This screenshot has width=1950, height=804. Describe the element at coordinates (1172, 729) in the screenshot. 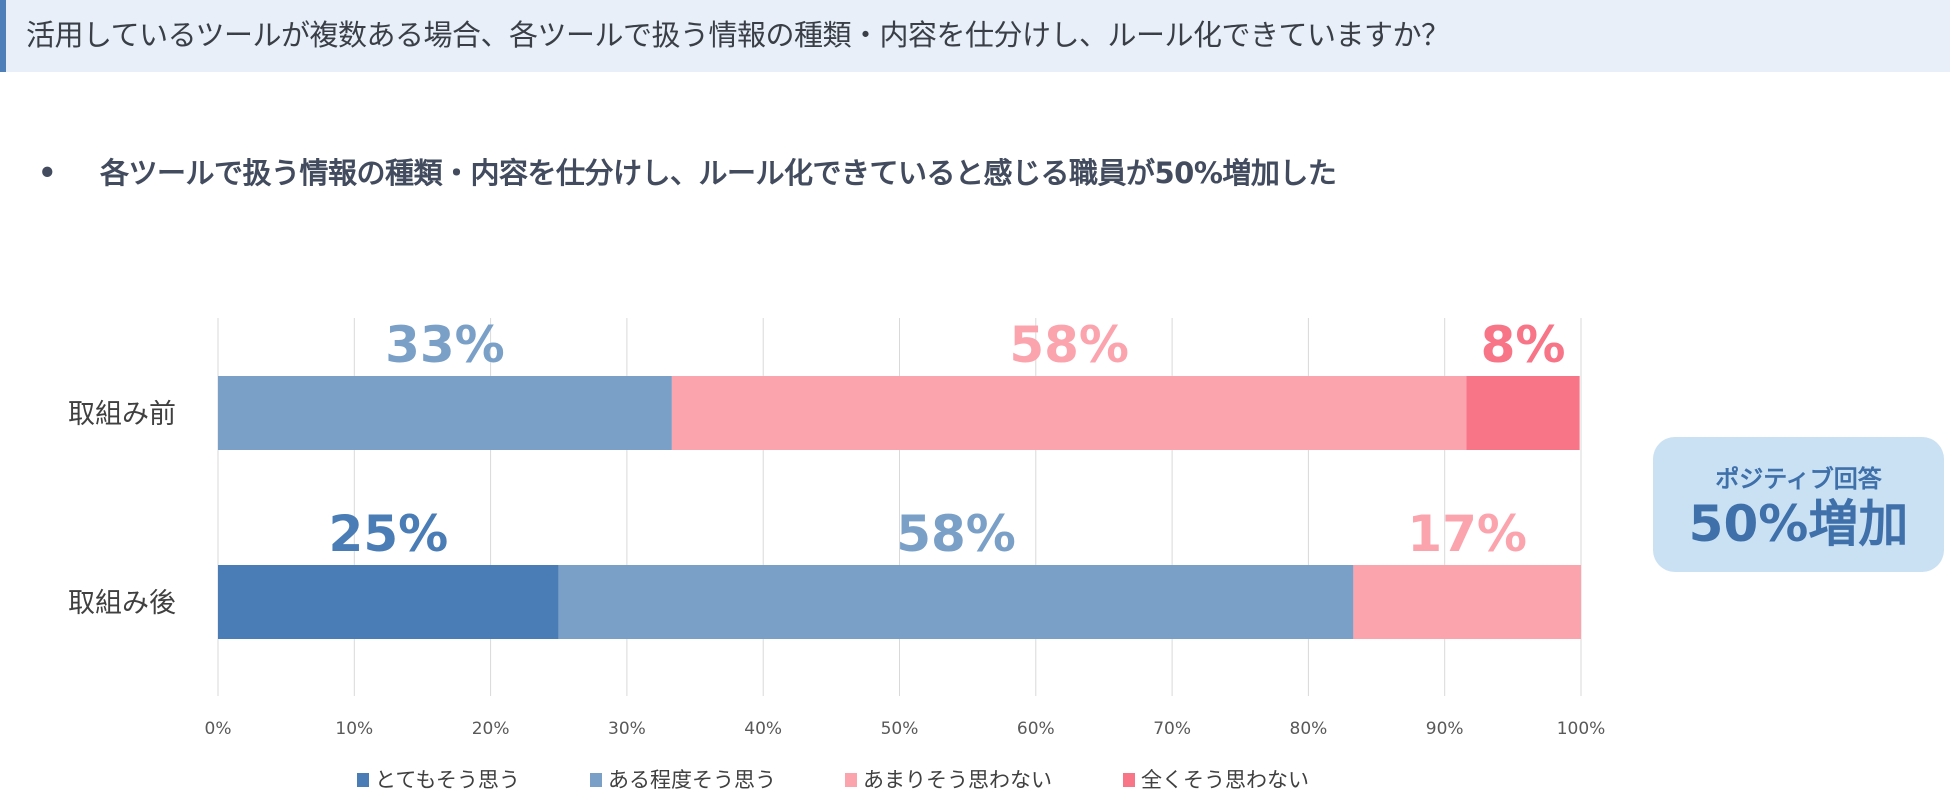

I see `x-tick-label: 70%` at that location.